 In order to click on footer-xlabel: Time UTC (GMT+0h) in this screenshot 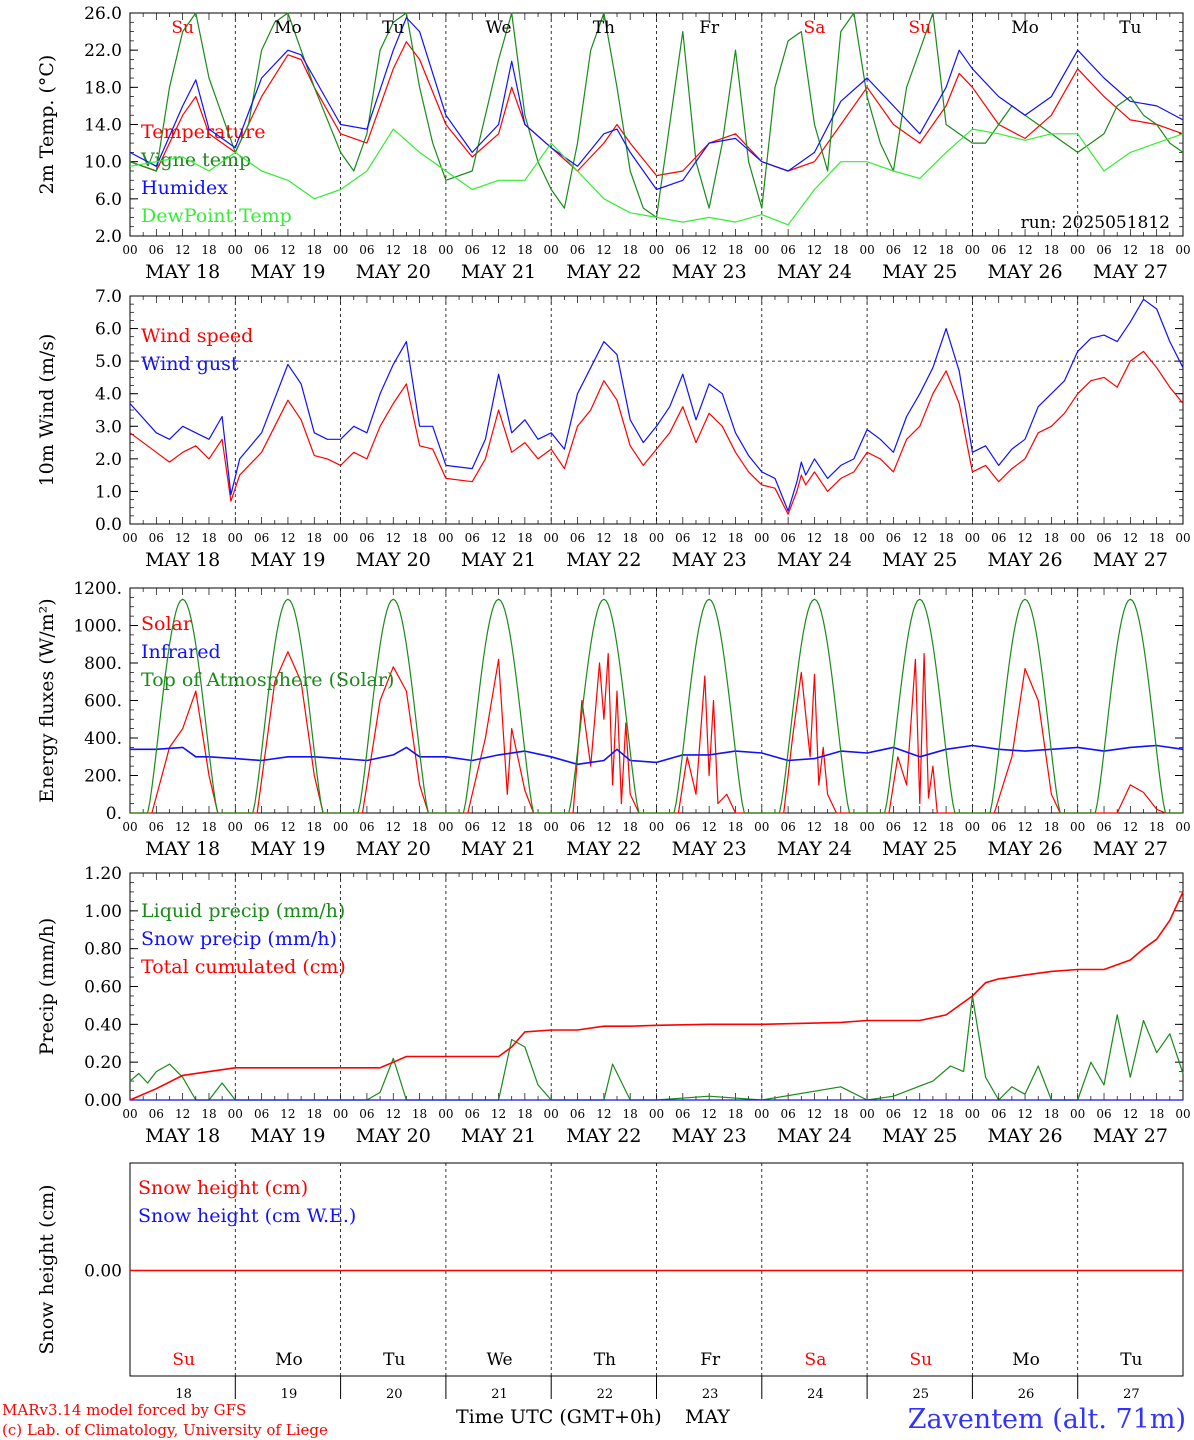, I will do `click(559, 1417)`.